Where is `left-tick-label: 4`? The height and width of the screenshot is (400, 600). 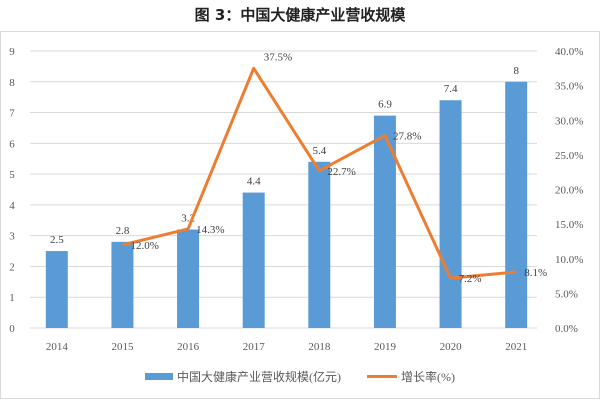
left-tick-label: 4 is located at coordinates (12, 206).